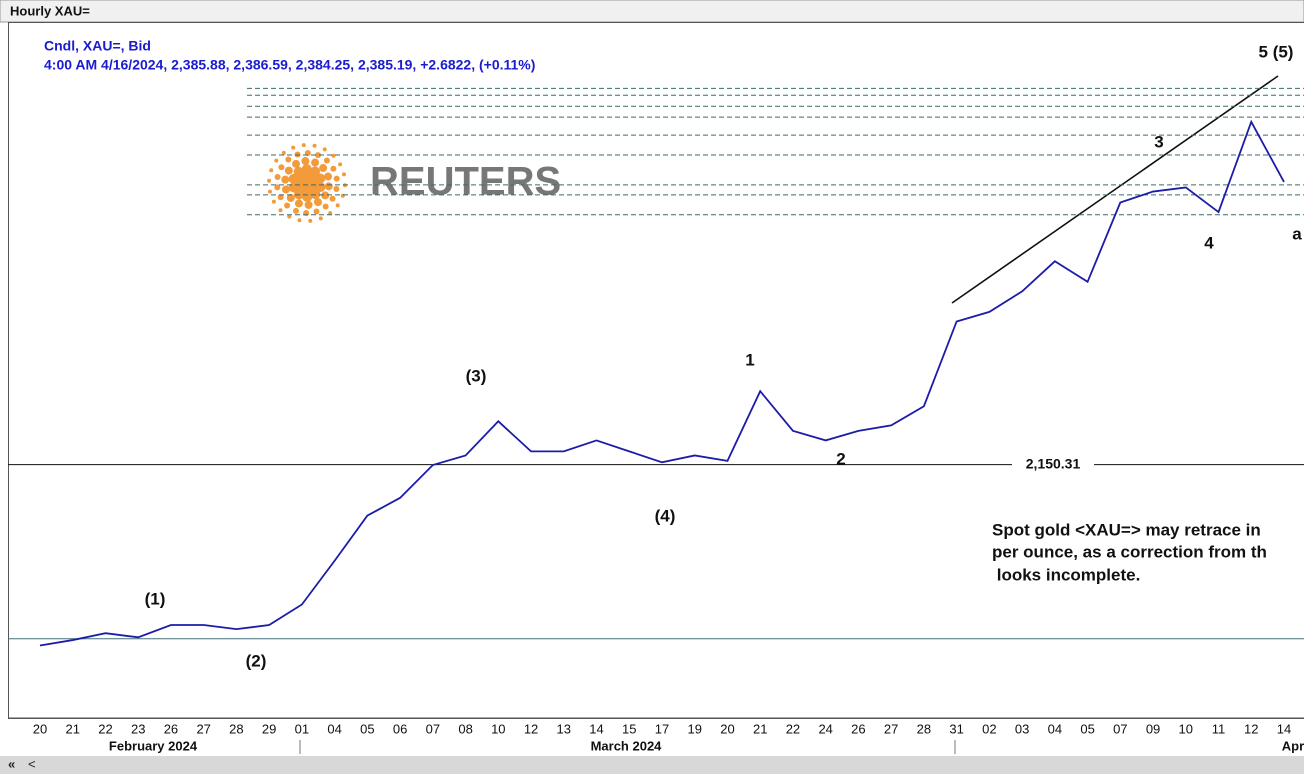  I want to click on wave-label: a, so click(1297, 233).